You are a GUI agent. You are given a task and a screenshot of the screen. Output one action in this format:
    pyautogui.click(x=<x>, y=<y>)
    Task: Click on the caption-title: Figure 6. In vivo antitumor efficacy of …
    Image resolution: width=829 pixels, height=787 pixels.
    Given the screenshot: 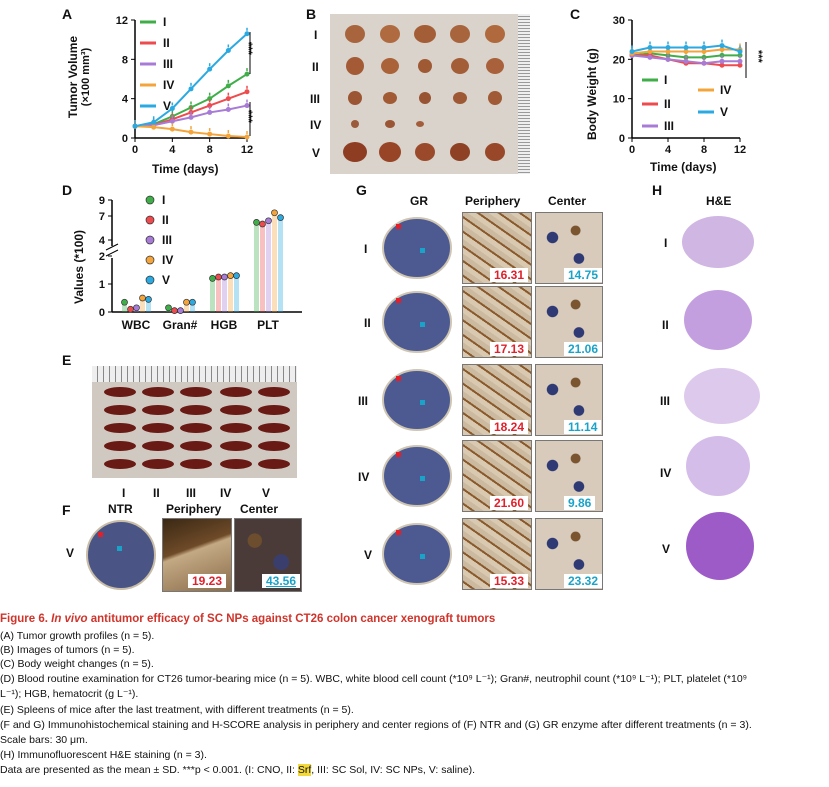 What is the action you would take?
    pyautogui.click(x=247, y=619)
    